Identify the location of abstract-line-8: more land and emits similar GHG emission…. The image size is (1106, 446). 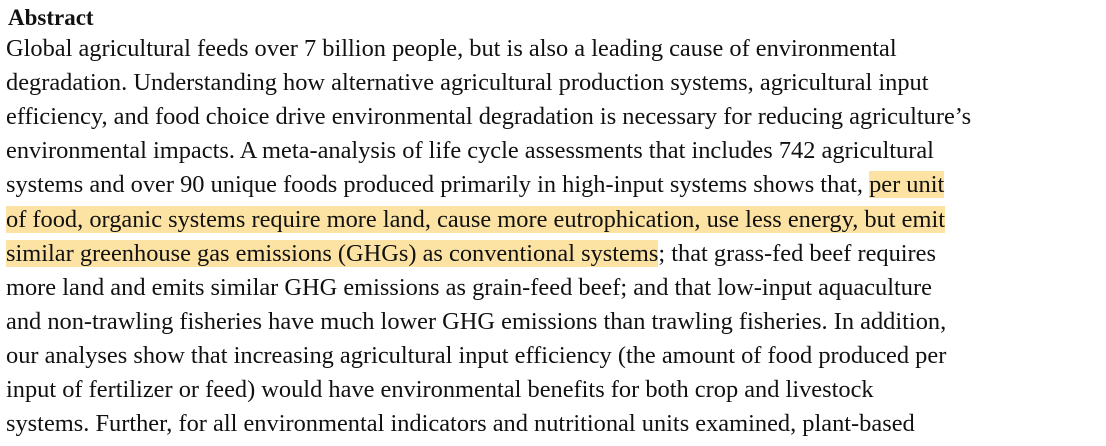
(469, 287).